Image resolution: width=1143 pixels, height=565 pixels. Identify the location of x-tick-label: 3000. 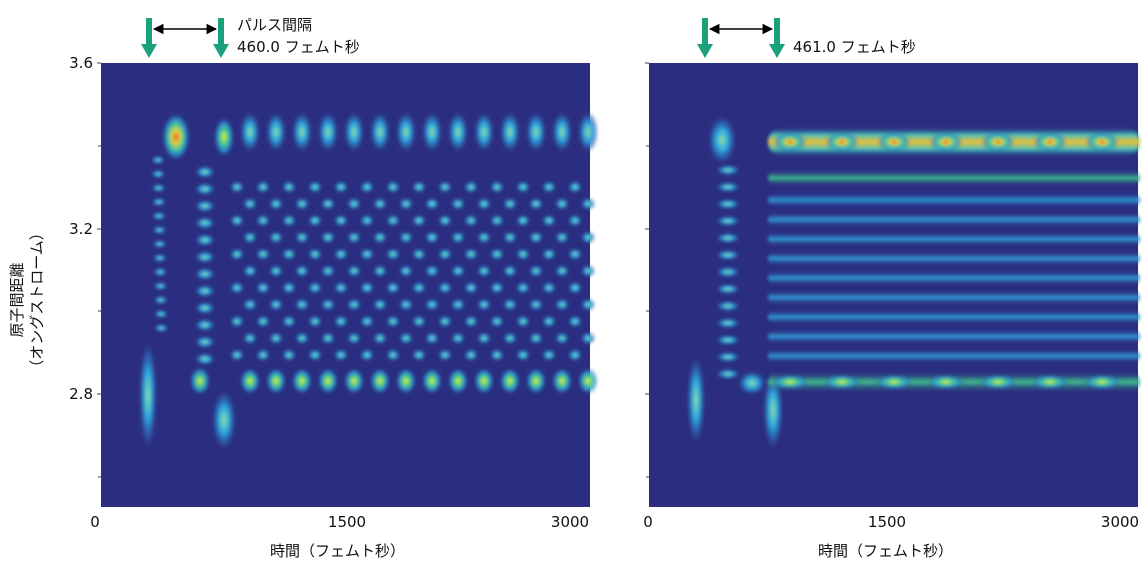
(1120, 522).